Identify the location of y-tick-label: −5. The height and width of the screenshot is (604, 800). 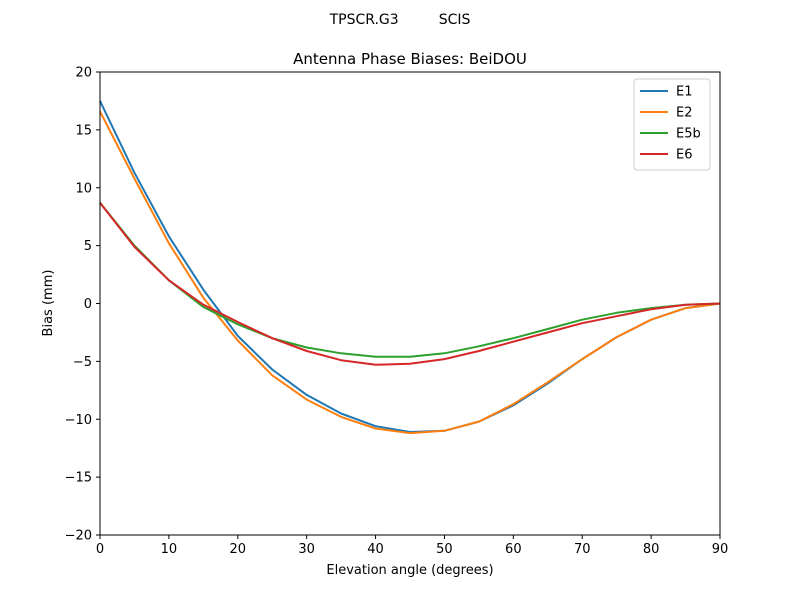
(82, 362).